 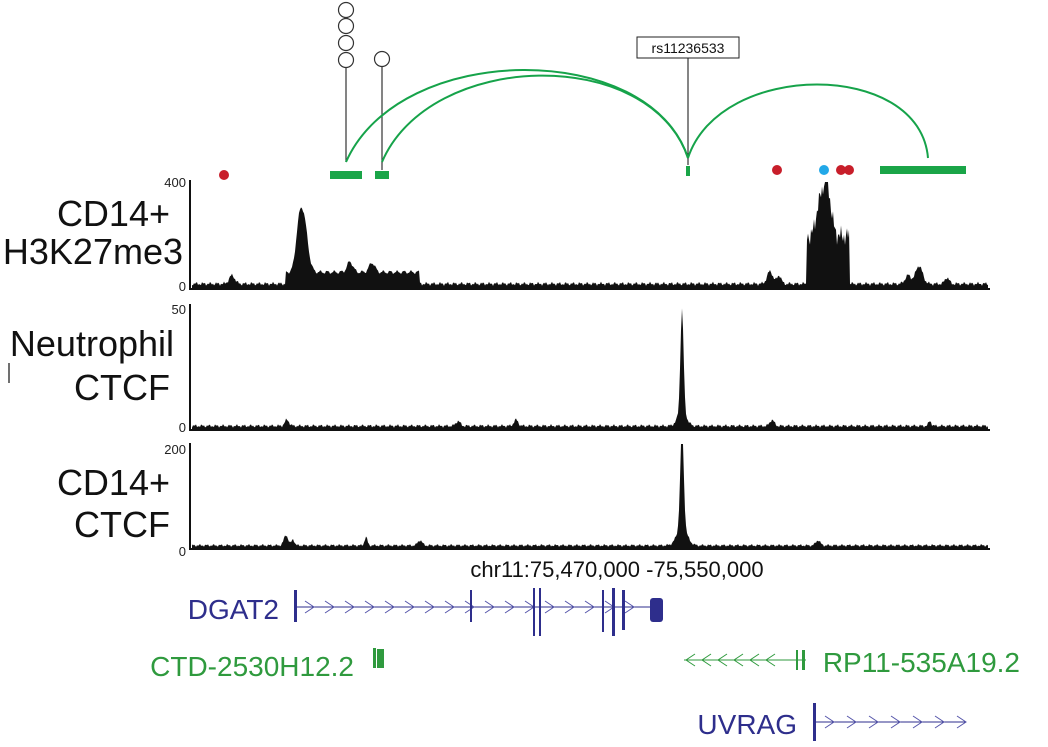 What do you see at coordinates (590, 496) in the screenshot?
I see `track-3-signal` at bounding box center [590, 496].